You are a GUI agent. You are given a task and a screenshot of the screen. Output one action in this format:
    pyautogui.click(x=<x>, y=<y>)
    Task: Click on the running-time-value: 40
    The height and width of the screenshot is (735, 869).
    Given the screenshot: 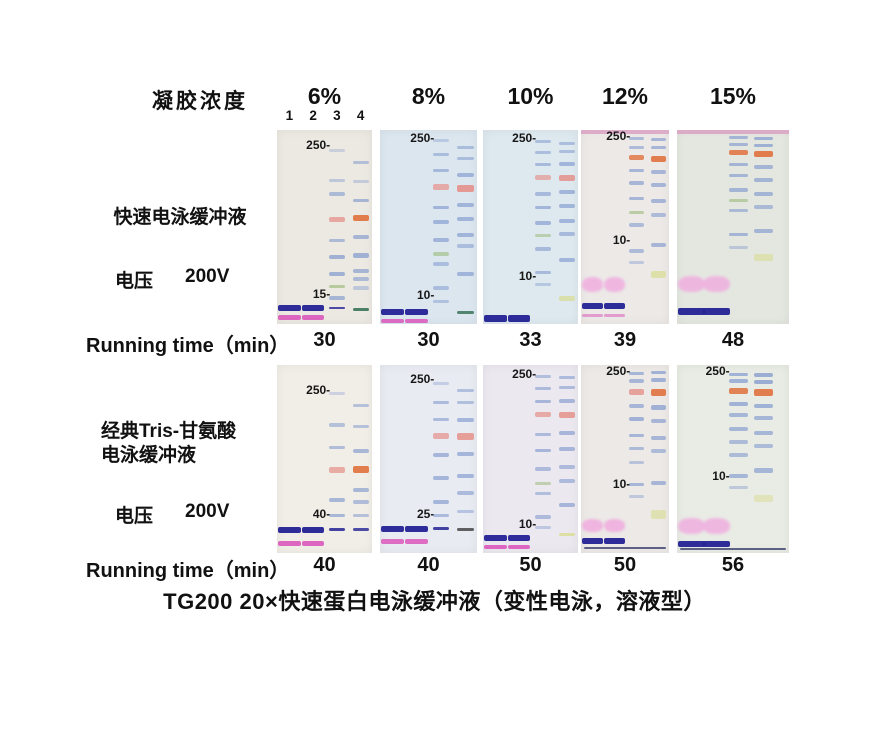 What is the action you would take?
    pyautogui.click(x=428, y=565)
    